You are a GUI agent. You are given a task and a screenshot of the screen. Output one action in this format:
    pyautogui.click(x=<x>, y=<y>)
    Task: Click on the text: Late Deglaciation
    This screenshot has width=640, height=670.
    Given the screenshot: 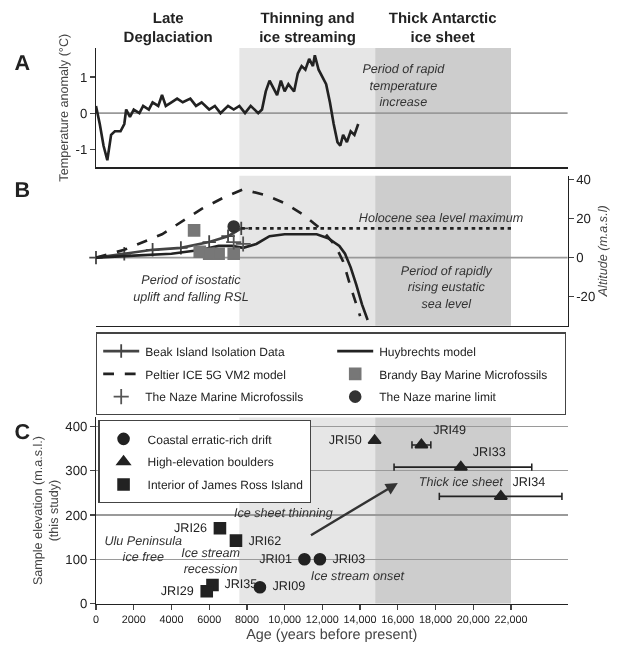 What is the action you would take?
    pyautogui.click(x=168, y=27)
    